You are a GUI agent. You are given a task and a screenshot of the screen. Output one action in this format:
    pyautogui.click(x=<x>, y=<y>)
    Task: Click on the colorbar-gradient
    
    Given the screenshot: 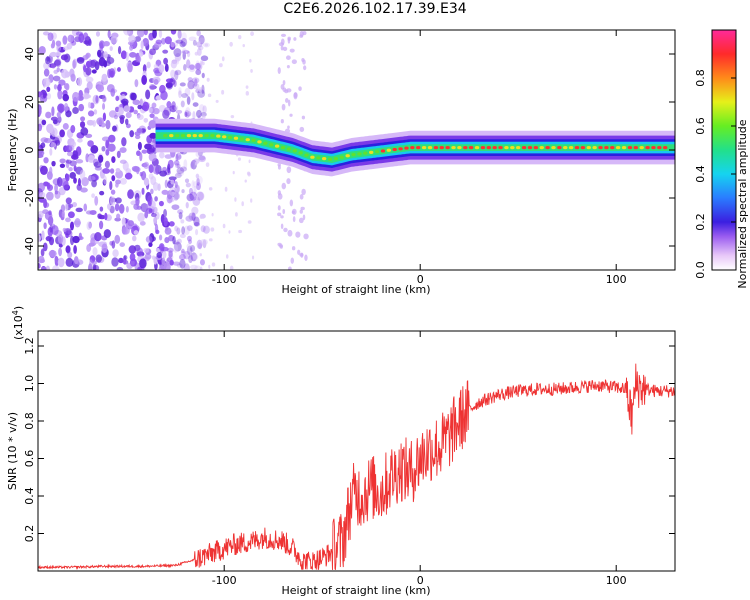 What is the action you would take?
    pyautogui.click(x=724, y=150)
    